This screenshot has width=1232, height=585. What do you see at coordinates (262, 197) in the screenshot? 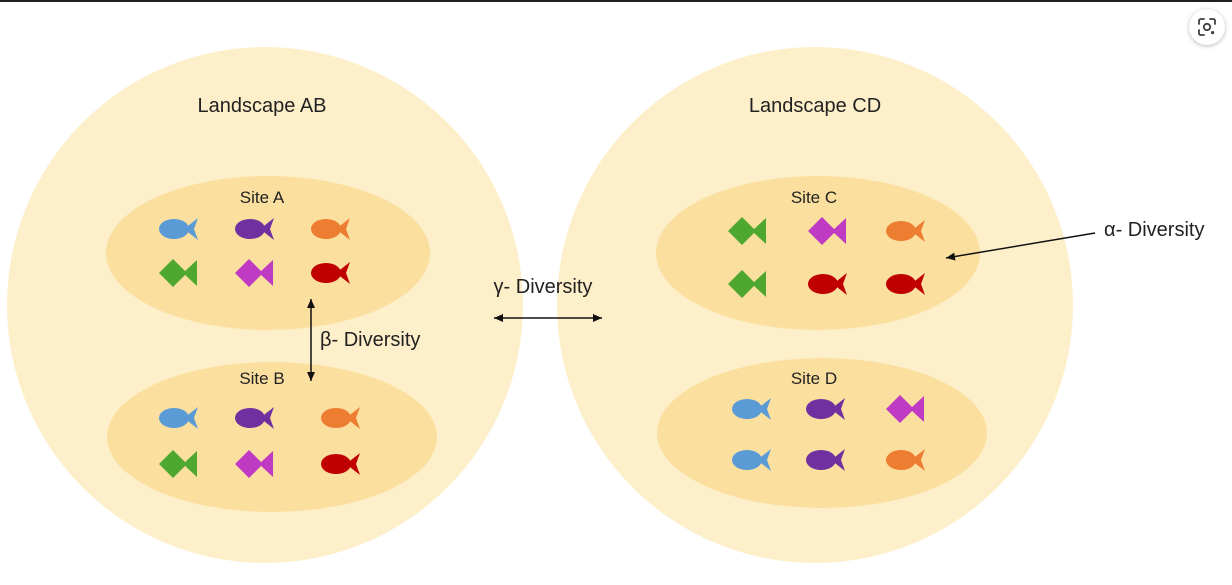
I see `site-a-label: Site A` at bounding box center [262, 197].